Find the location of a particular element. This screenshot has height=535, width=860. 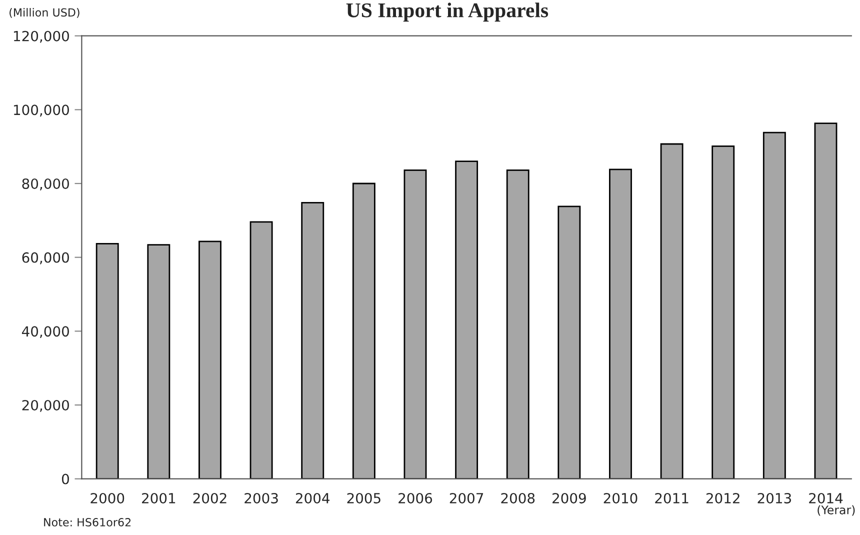

y-tick-label: 60,000 is located at coordinates (45, 258).